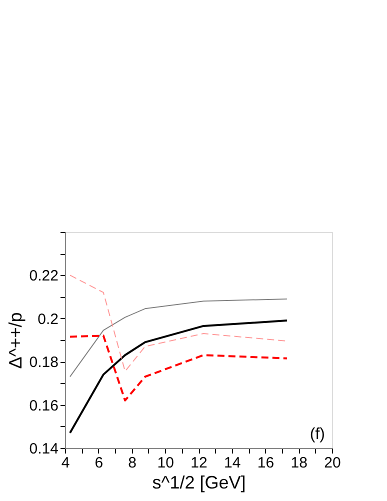  Describe the element at coordinates (317, 434) in the screenshot. I see `annotation: (f)` at that location.